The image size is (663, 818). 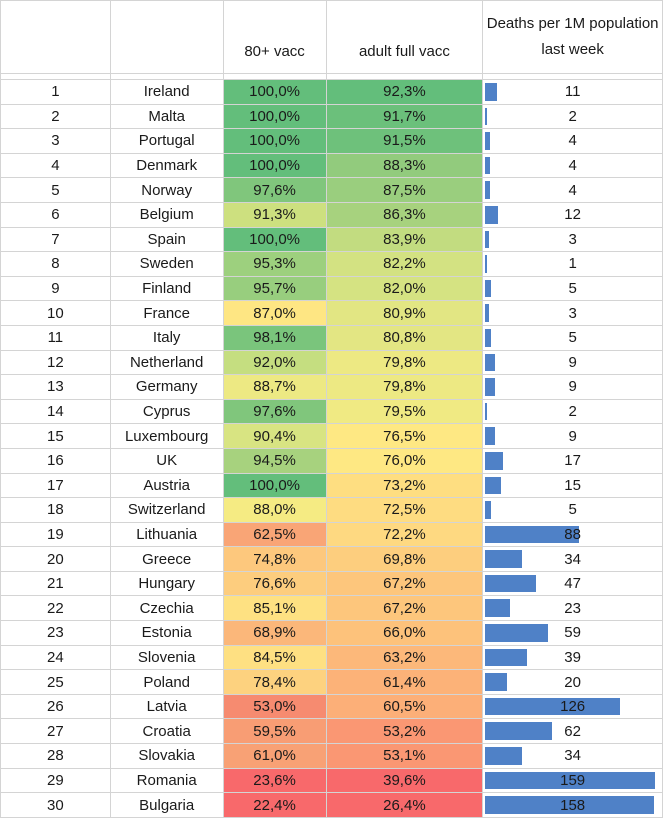 What do you see at coordinates (404, 264) in the screenshot?
I see `adult-vacc-cell: 82,2%` at bounding box center [404, 264].